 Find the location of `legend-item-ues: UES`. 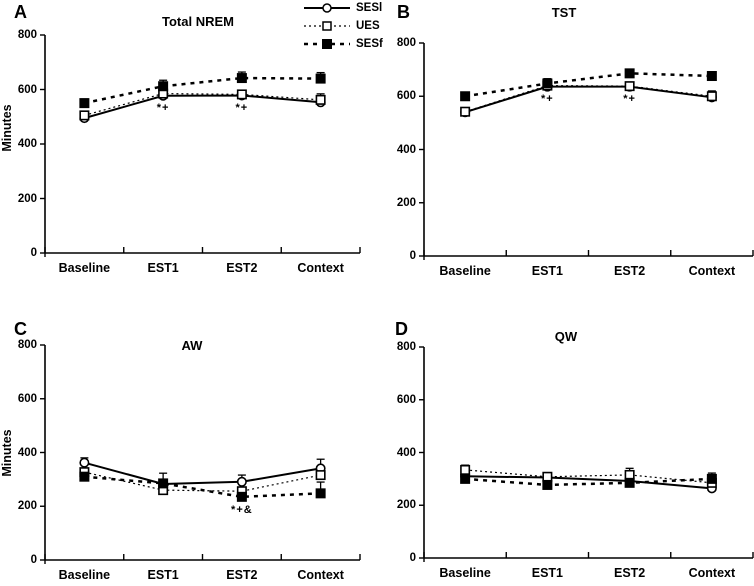

legend-item-ues: UES is located at coordinates (343, 26).